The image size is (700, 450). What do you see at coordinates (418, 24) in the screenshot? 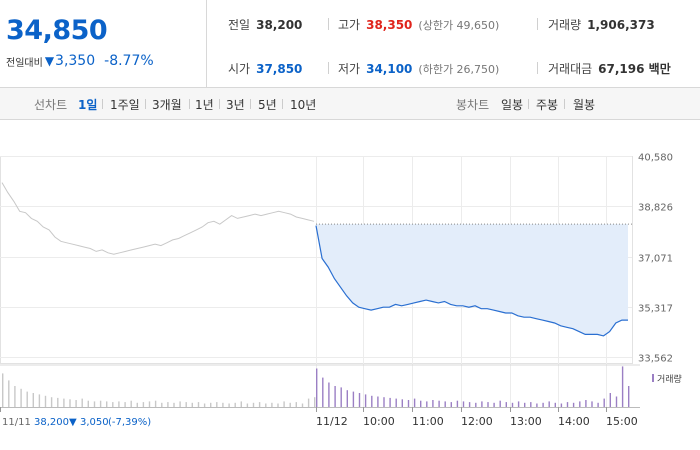
I see `stat-high: 고가 38,350 (상한가 49,650)` at bounding box center [418, 24].